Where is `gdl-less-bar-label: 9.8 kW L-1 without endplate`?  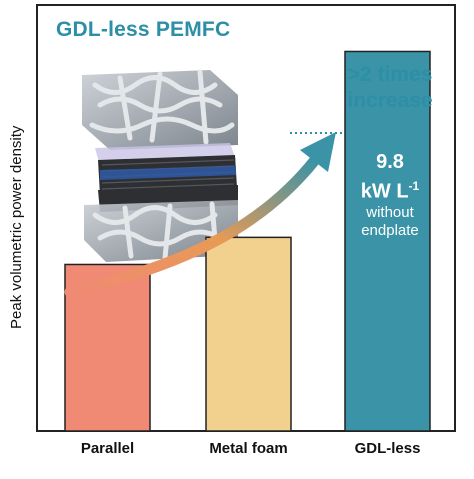 gdl-less-bar-label: 9.8 kW L-1 without endplate is located at coordinates (390, 195).